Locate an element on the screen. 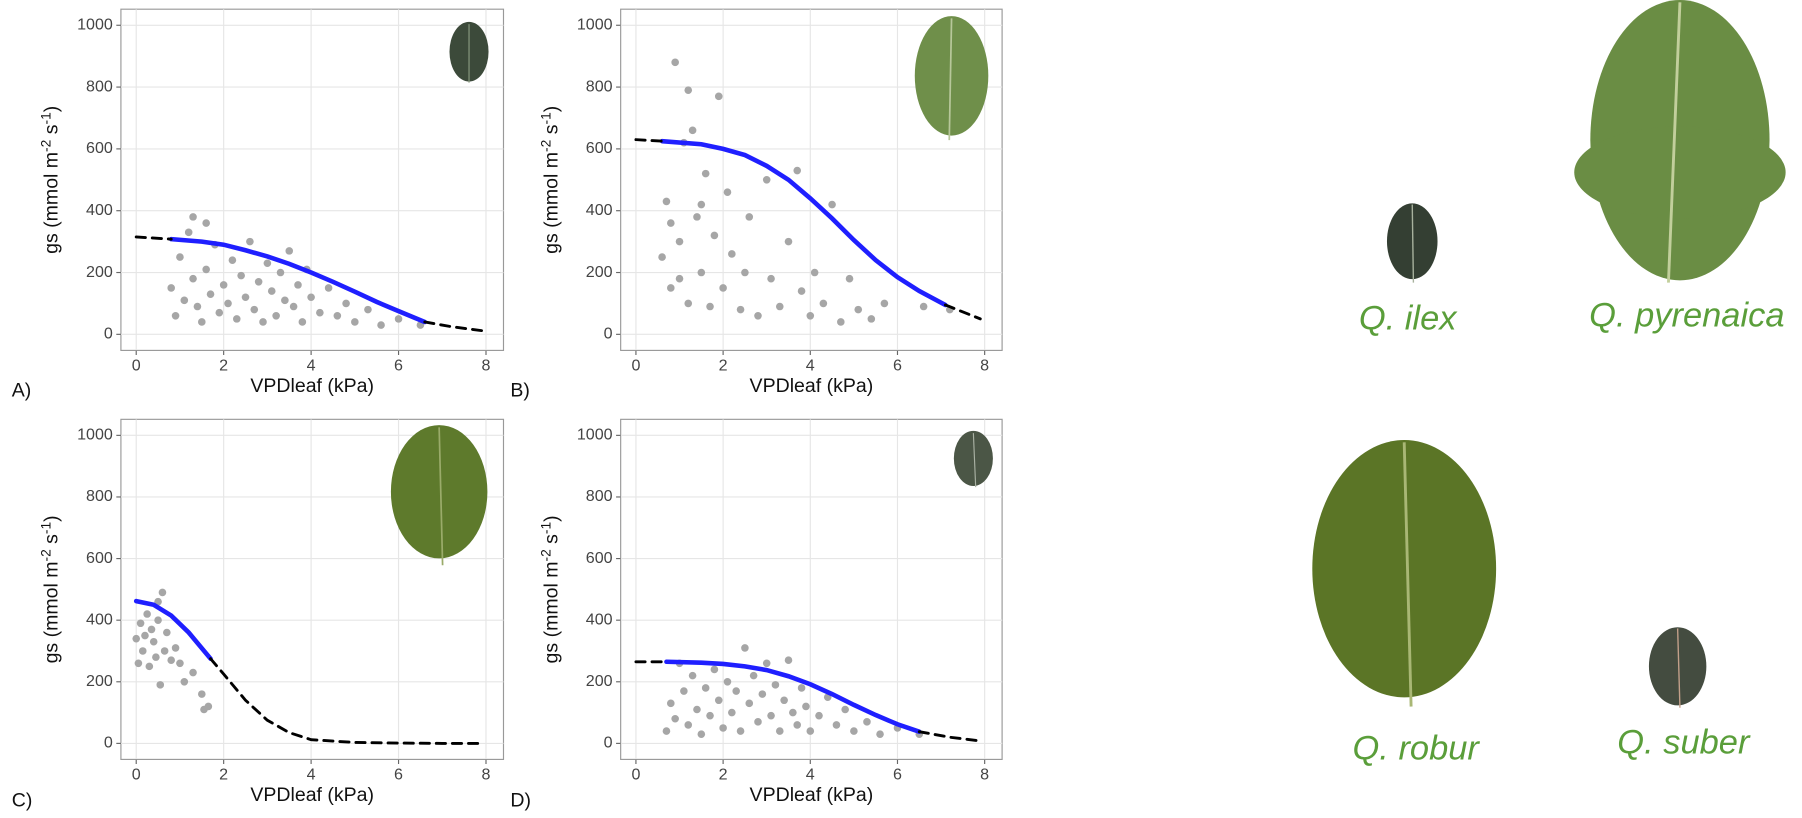 The image size is (1802, 818). leaf-vein is located at coordinates (1407, 574).